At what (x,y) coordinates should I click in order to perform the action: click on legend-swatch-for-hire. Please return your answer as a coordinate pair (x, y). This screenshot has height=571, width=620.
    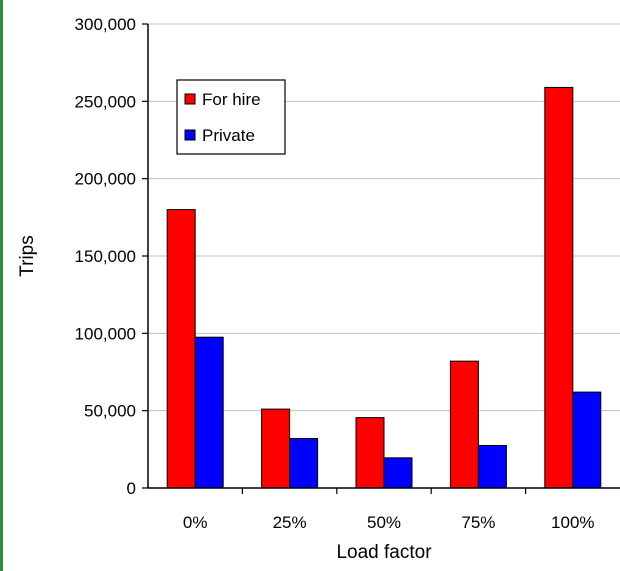
    Looking at the image, I should click on (190, 99).